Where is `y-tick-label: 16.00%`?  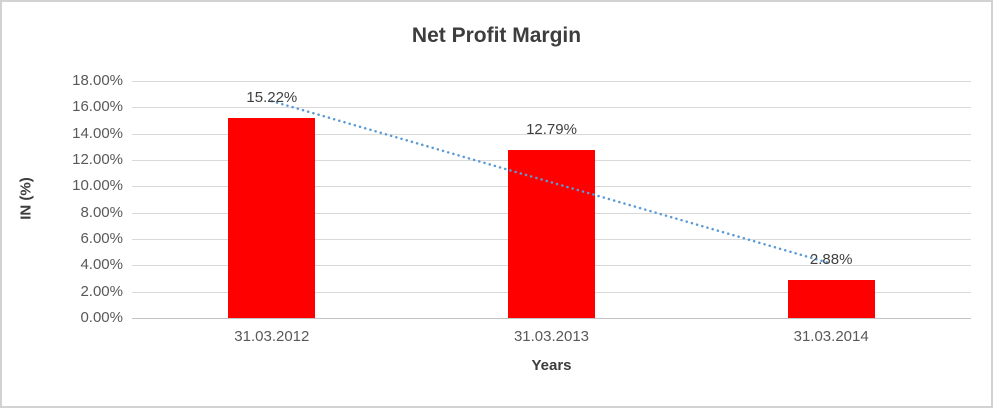 y-tick-label: 16.00% is located at coordinates (97, 107).